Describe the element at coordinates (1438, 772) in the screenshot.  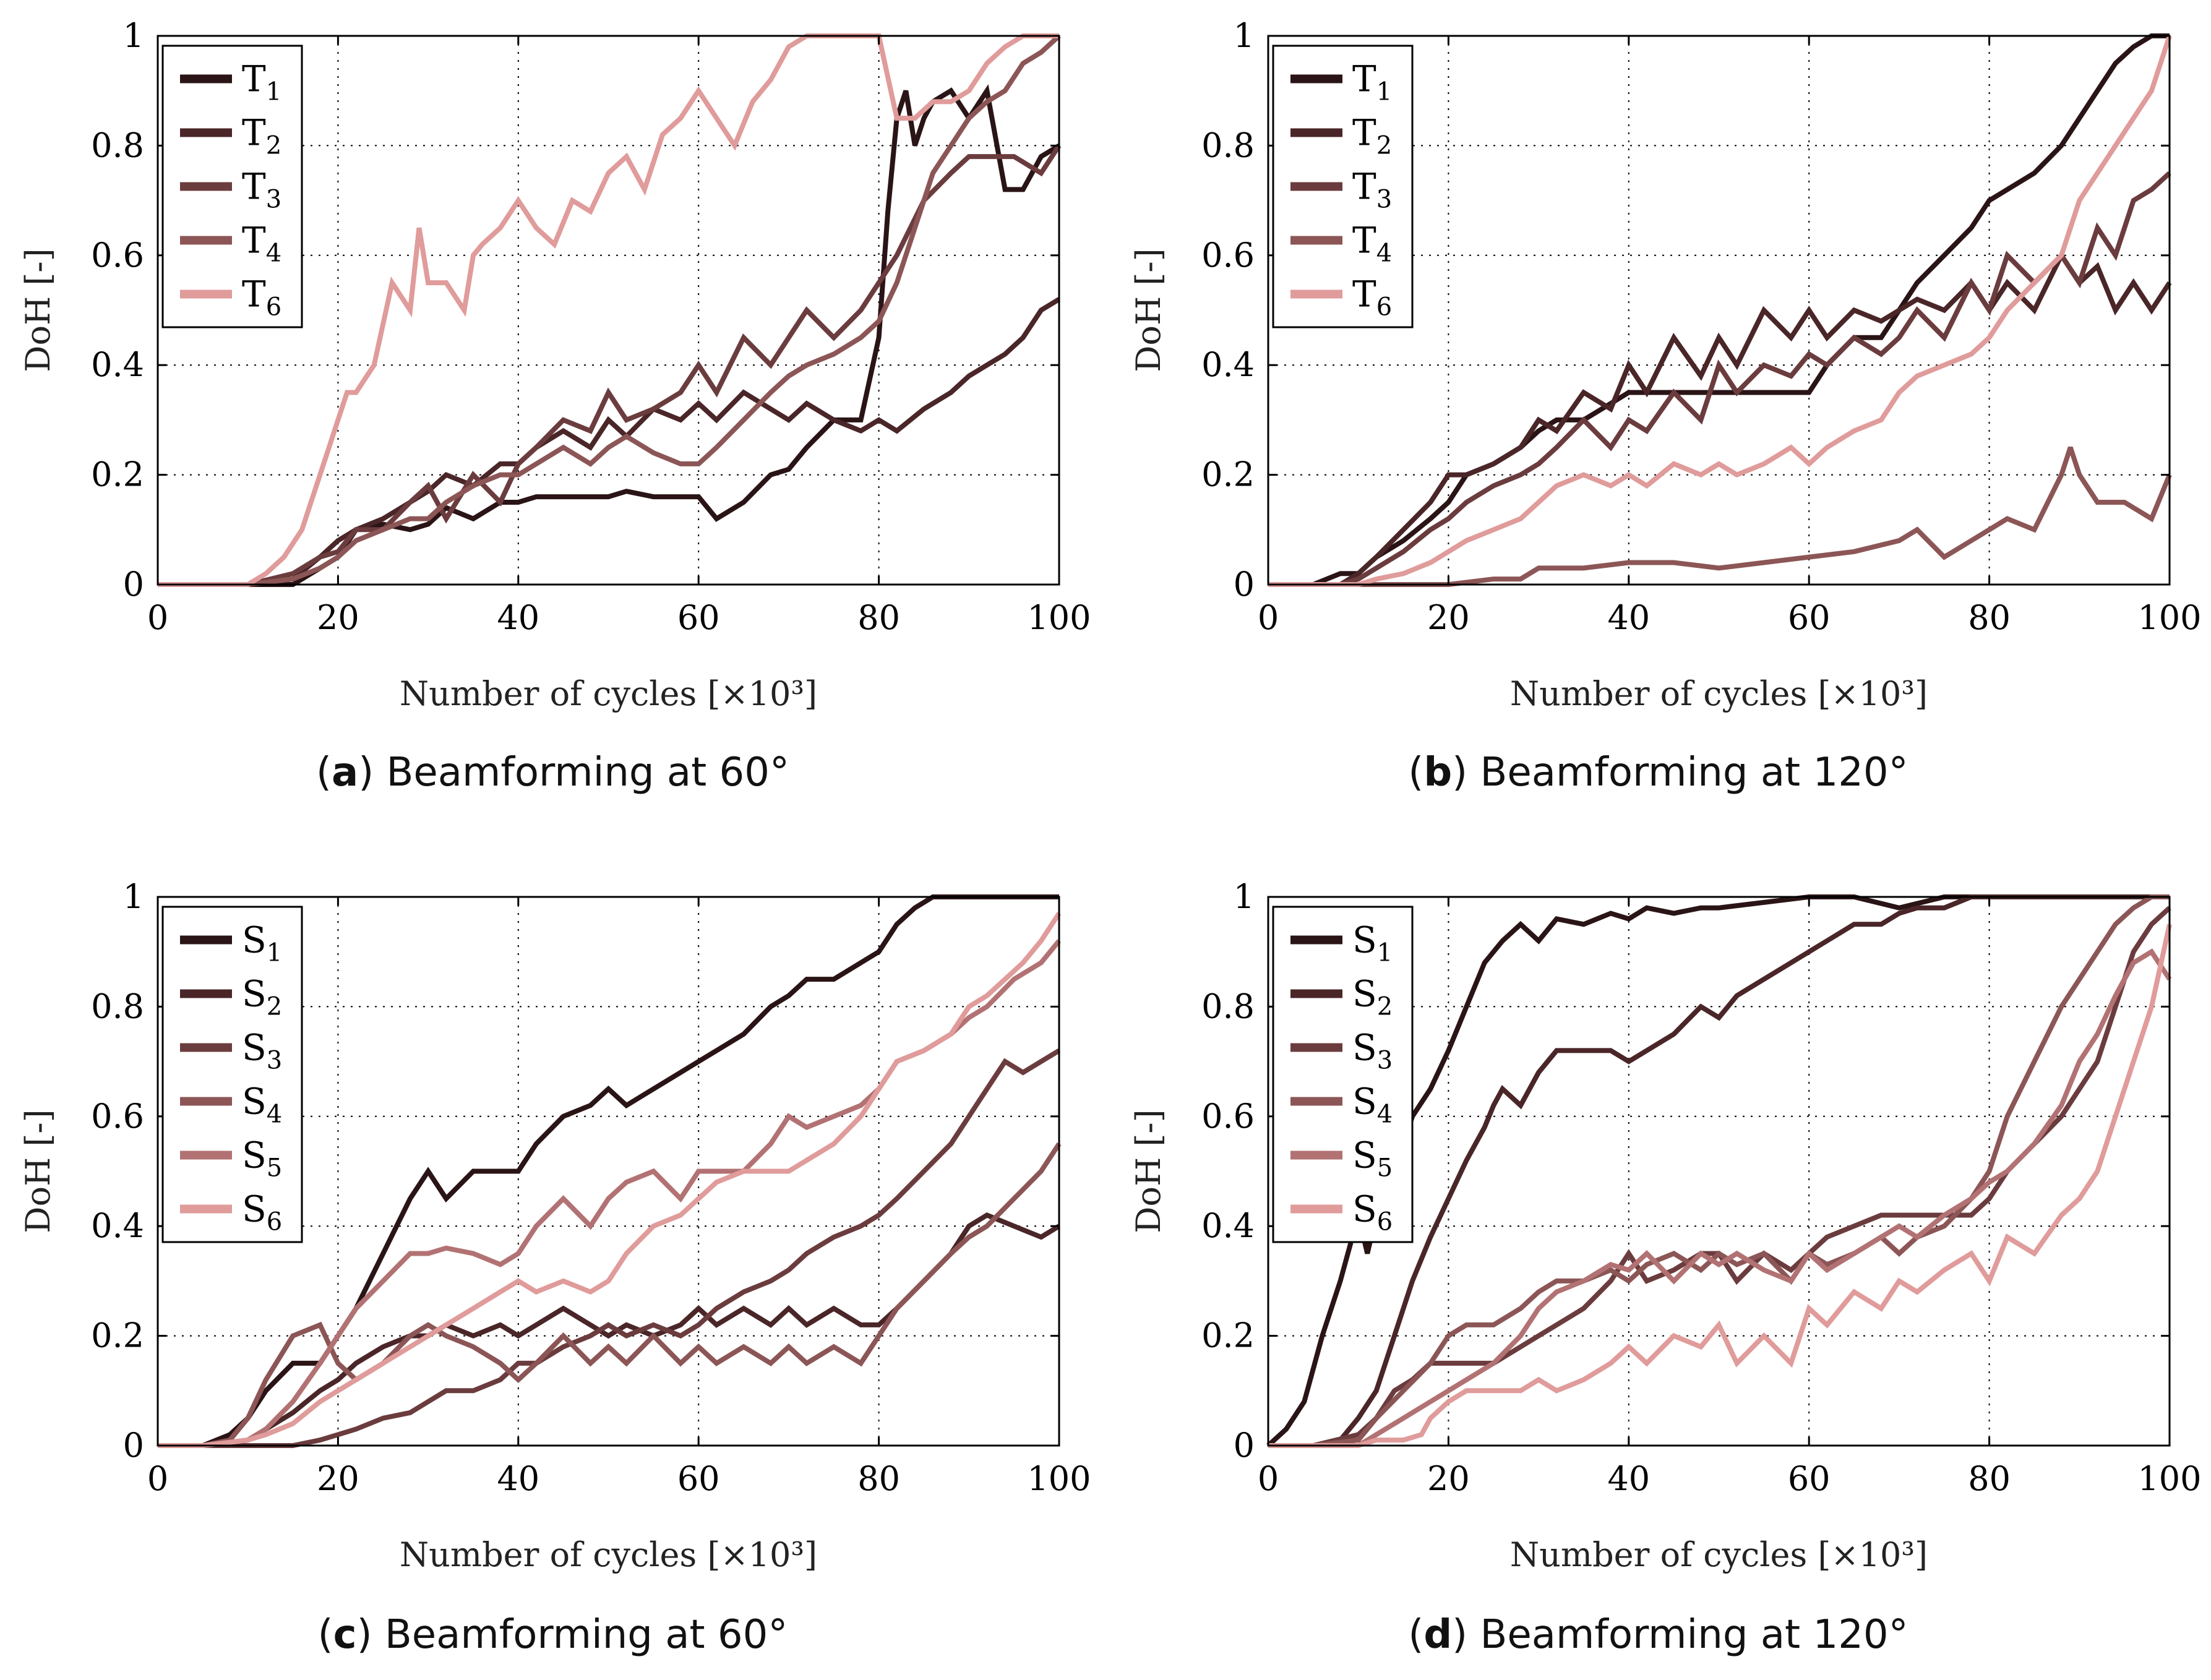
I see `caption-b-label: b` at that location.